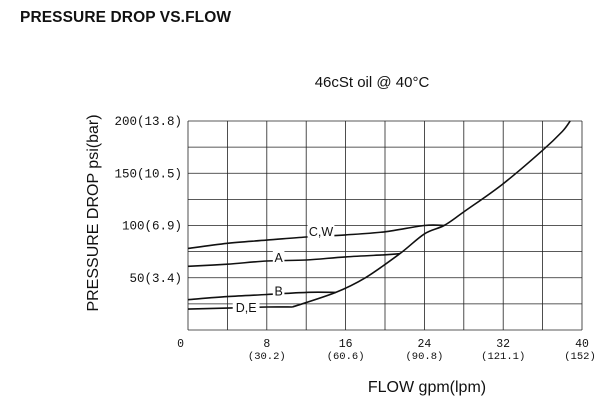 The width and height of the screenshot is (604, 402). Describe the element at coordinates (267, 357) in the screenshot. I see `x-tick-sublabel: (30.2)` at that location.